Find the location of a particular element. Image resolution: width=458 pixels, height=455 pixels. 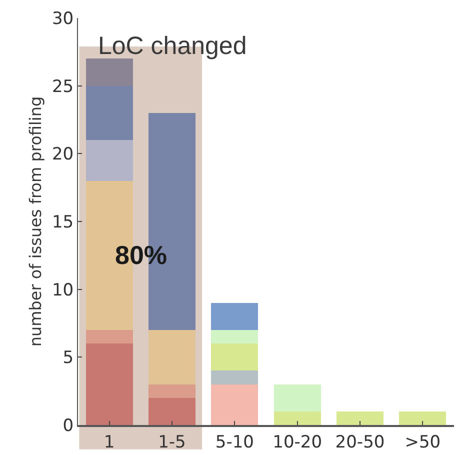

annotation: 80% is located at coordinates (141, 255).